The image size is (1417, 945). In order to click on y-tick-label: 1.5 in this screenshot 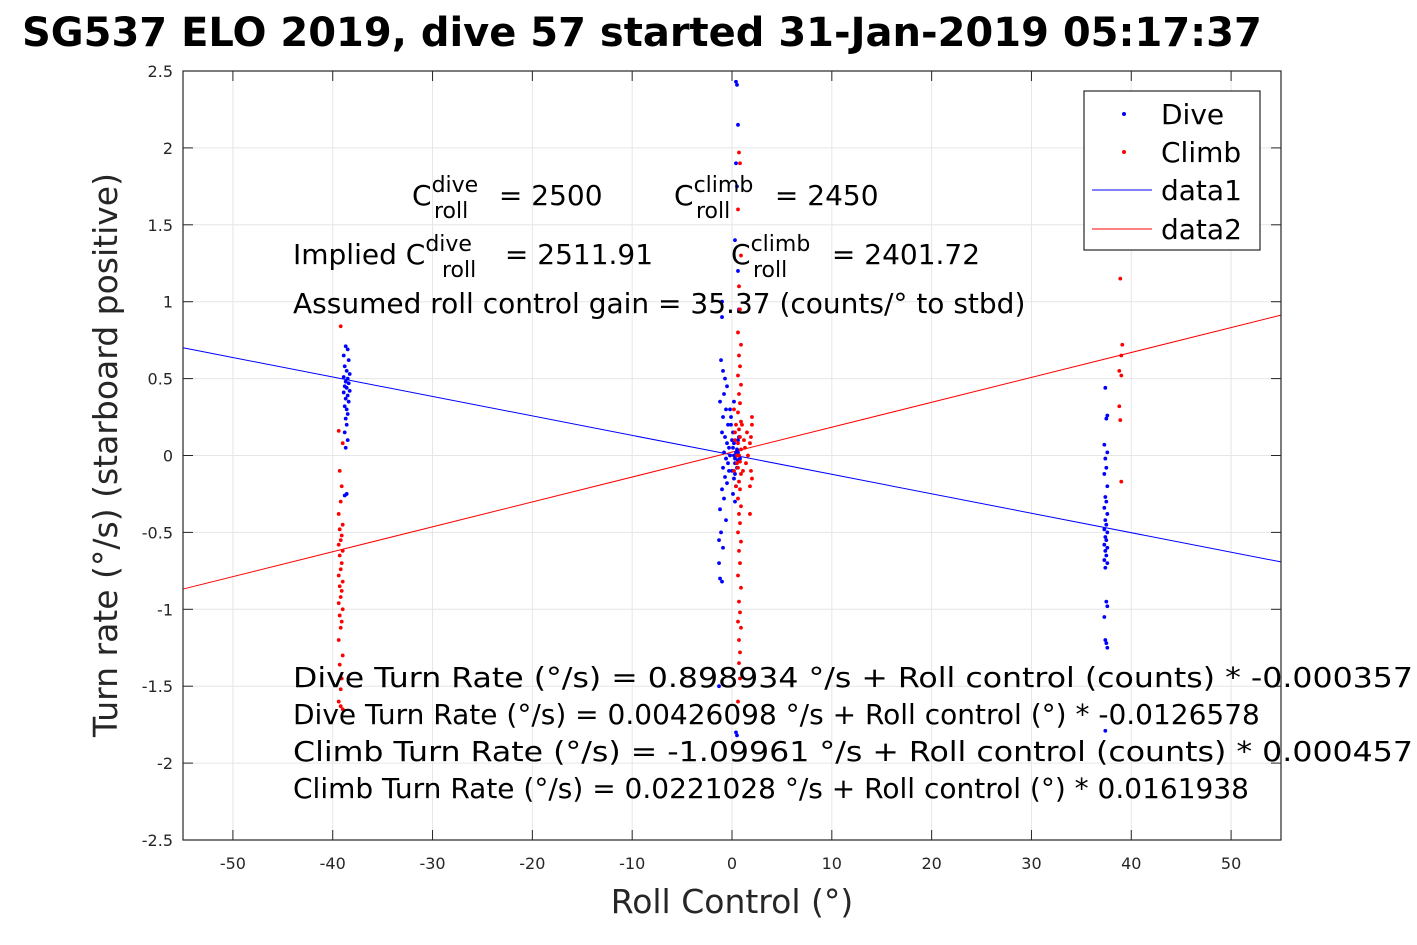, I will do `click(160, 225)`.